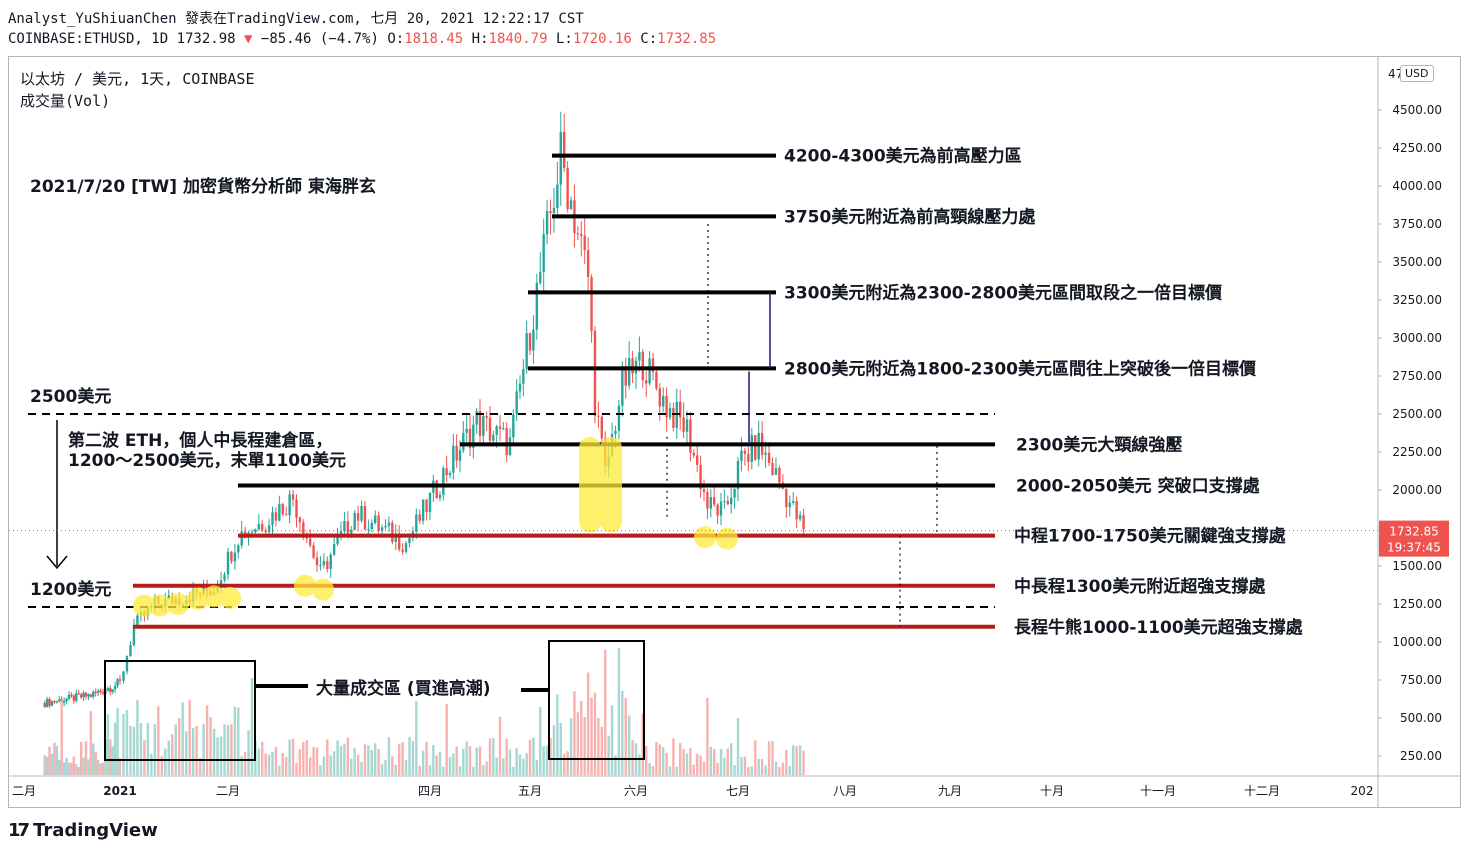  I want to click on open-value: 1818.45, so click(434, 39).